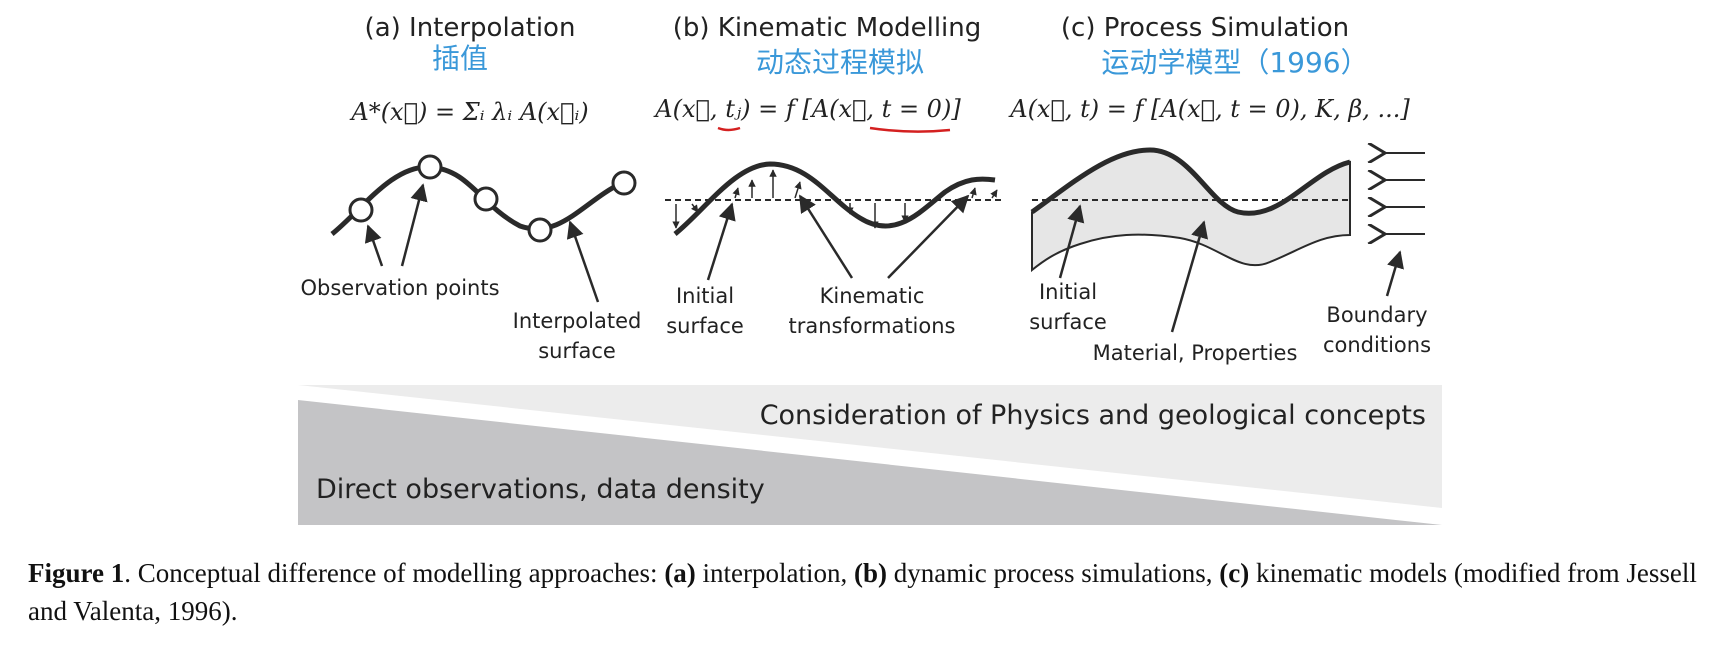 This screenshot has height=650, width=1726. I want to click on physics-wedge, so click(870, 446).